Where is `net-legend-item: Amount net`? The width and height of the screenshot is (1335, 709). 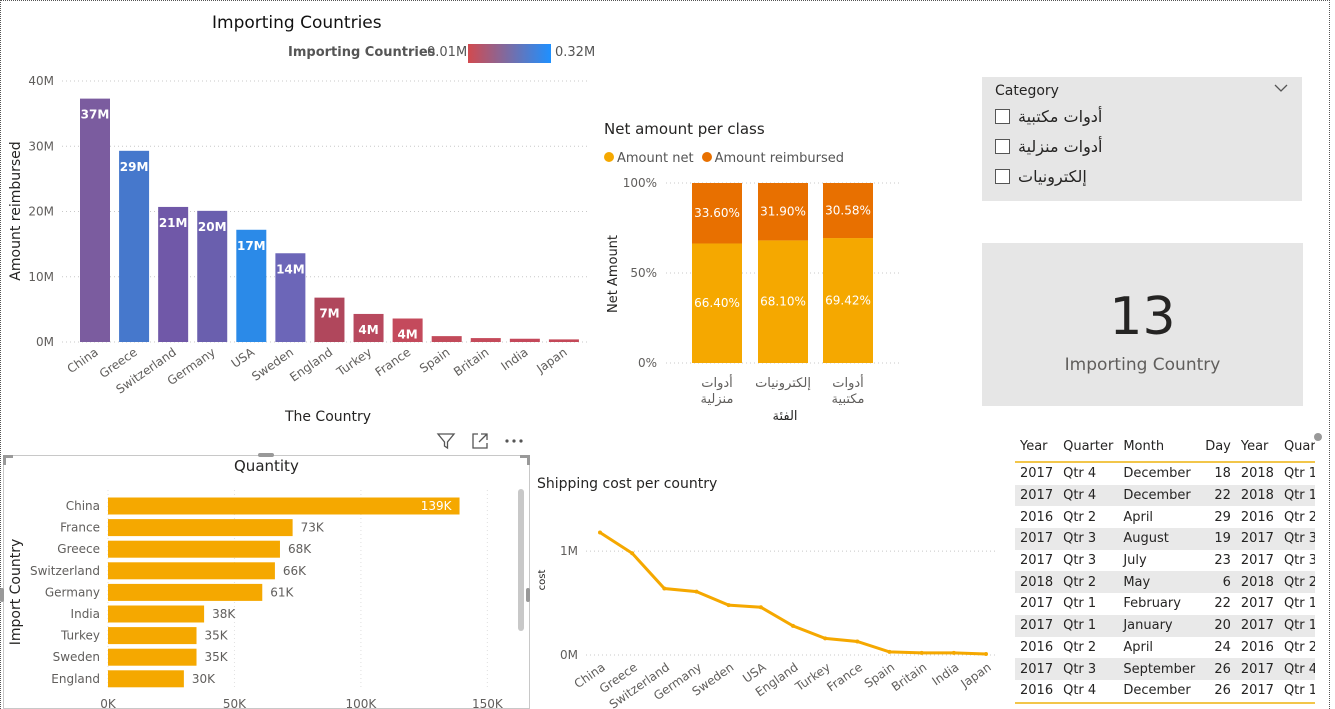
net-legend-item: Amount net is located at coordinates (649, 158).